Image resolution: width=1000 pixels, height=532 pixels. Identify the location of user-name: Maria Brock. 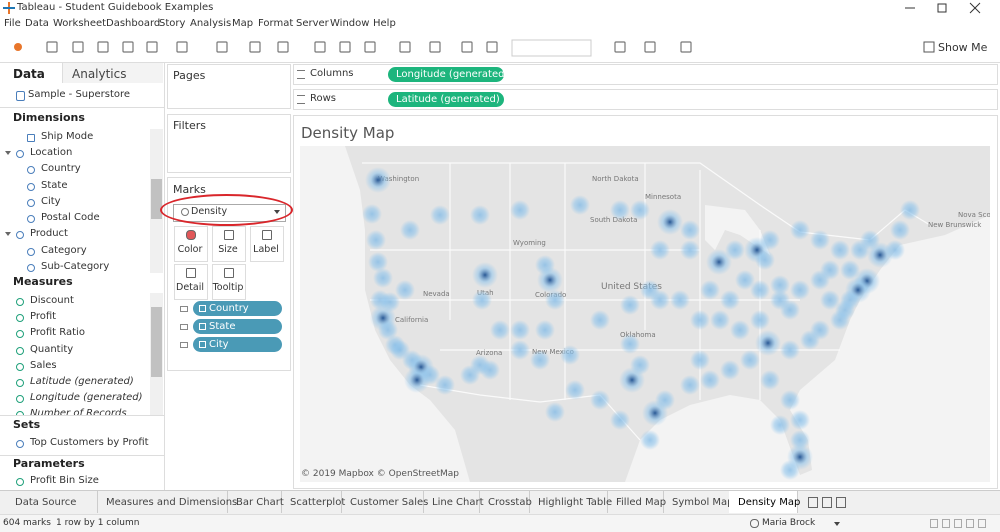
(789, 523).